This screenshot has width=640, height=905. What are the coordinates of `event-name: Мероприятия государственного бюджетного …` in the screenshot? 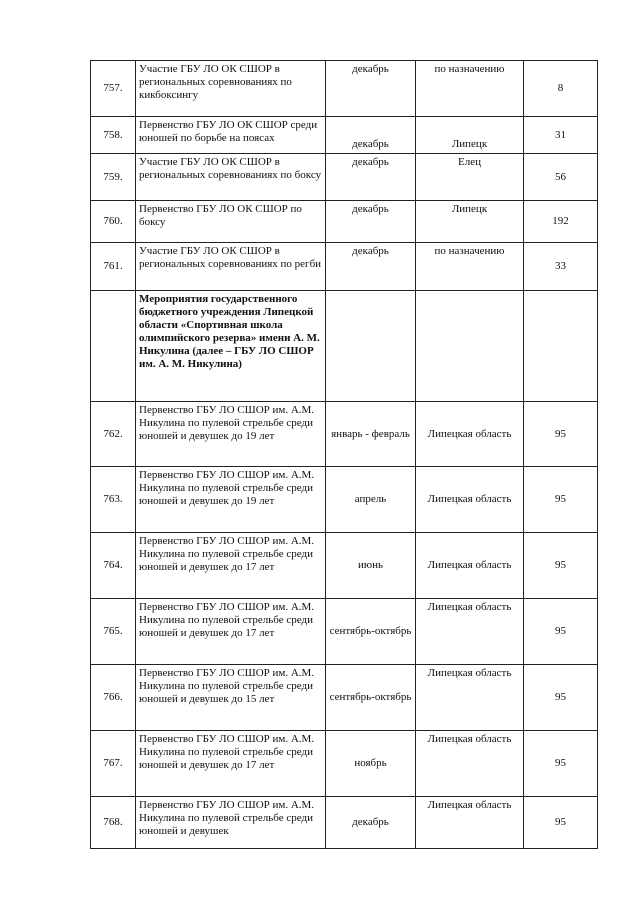 It's located at (230, 346).